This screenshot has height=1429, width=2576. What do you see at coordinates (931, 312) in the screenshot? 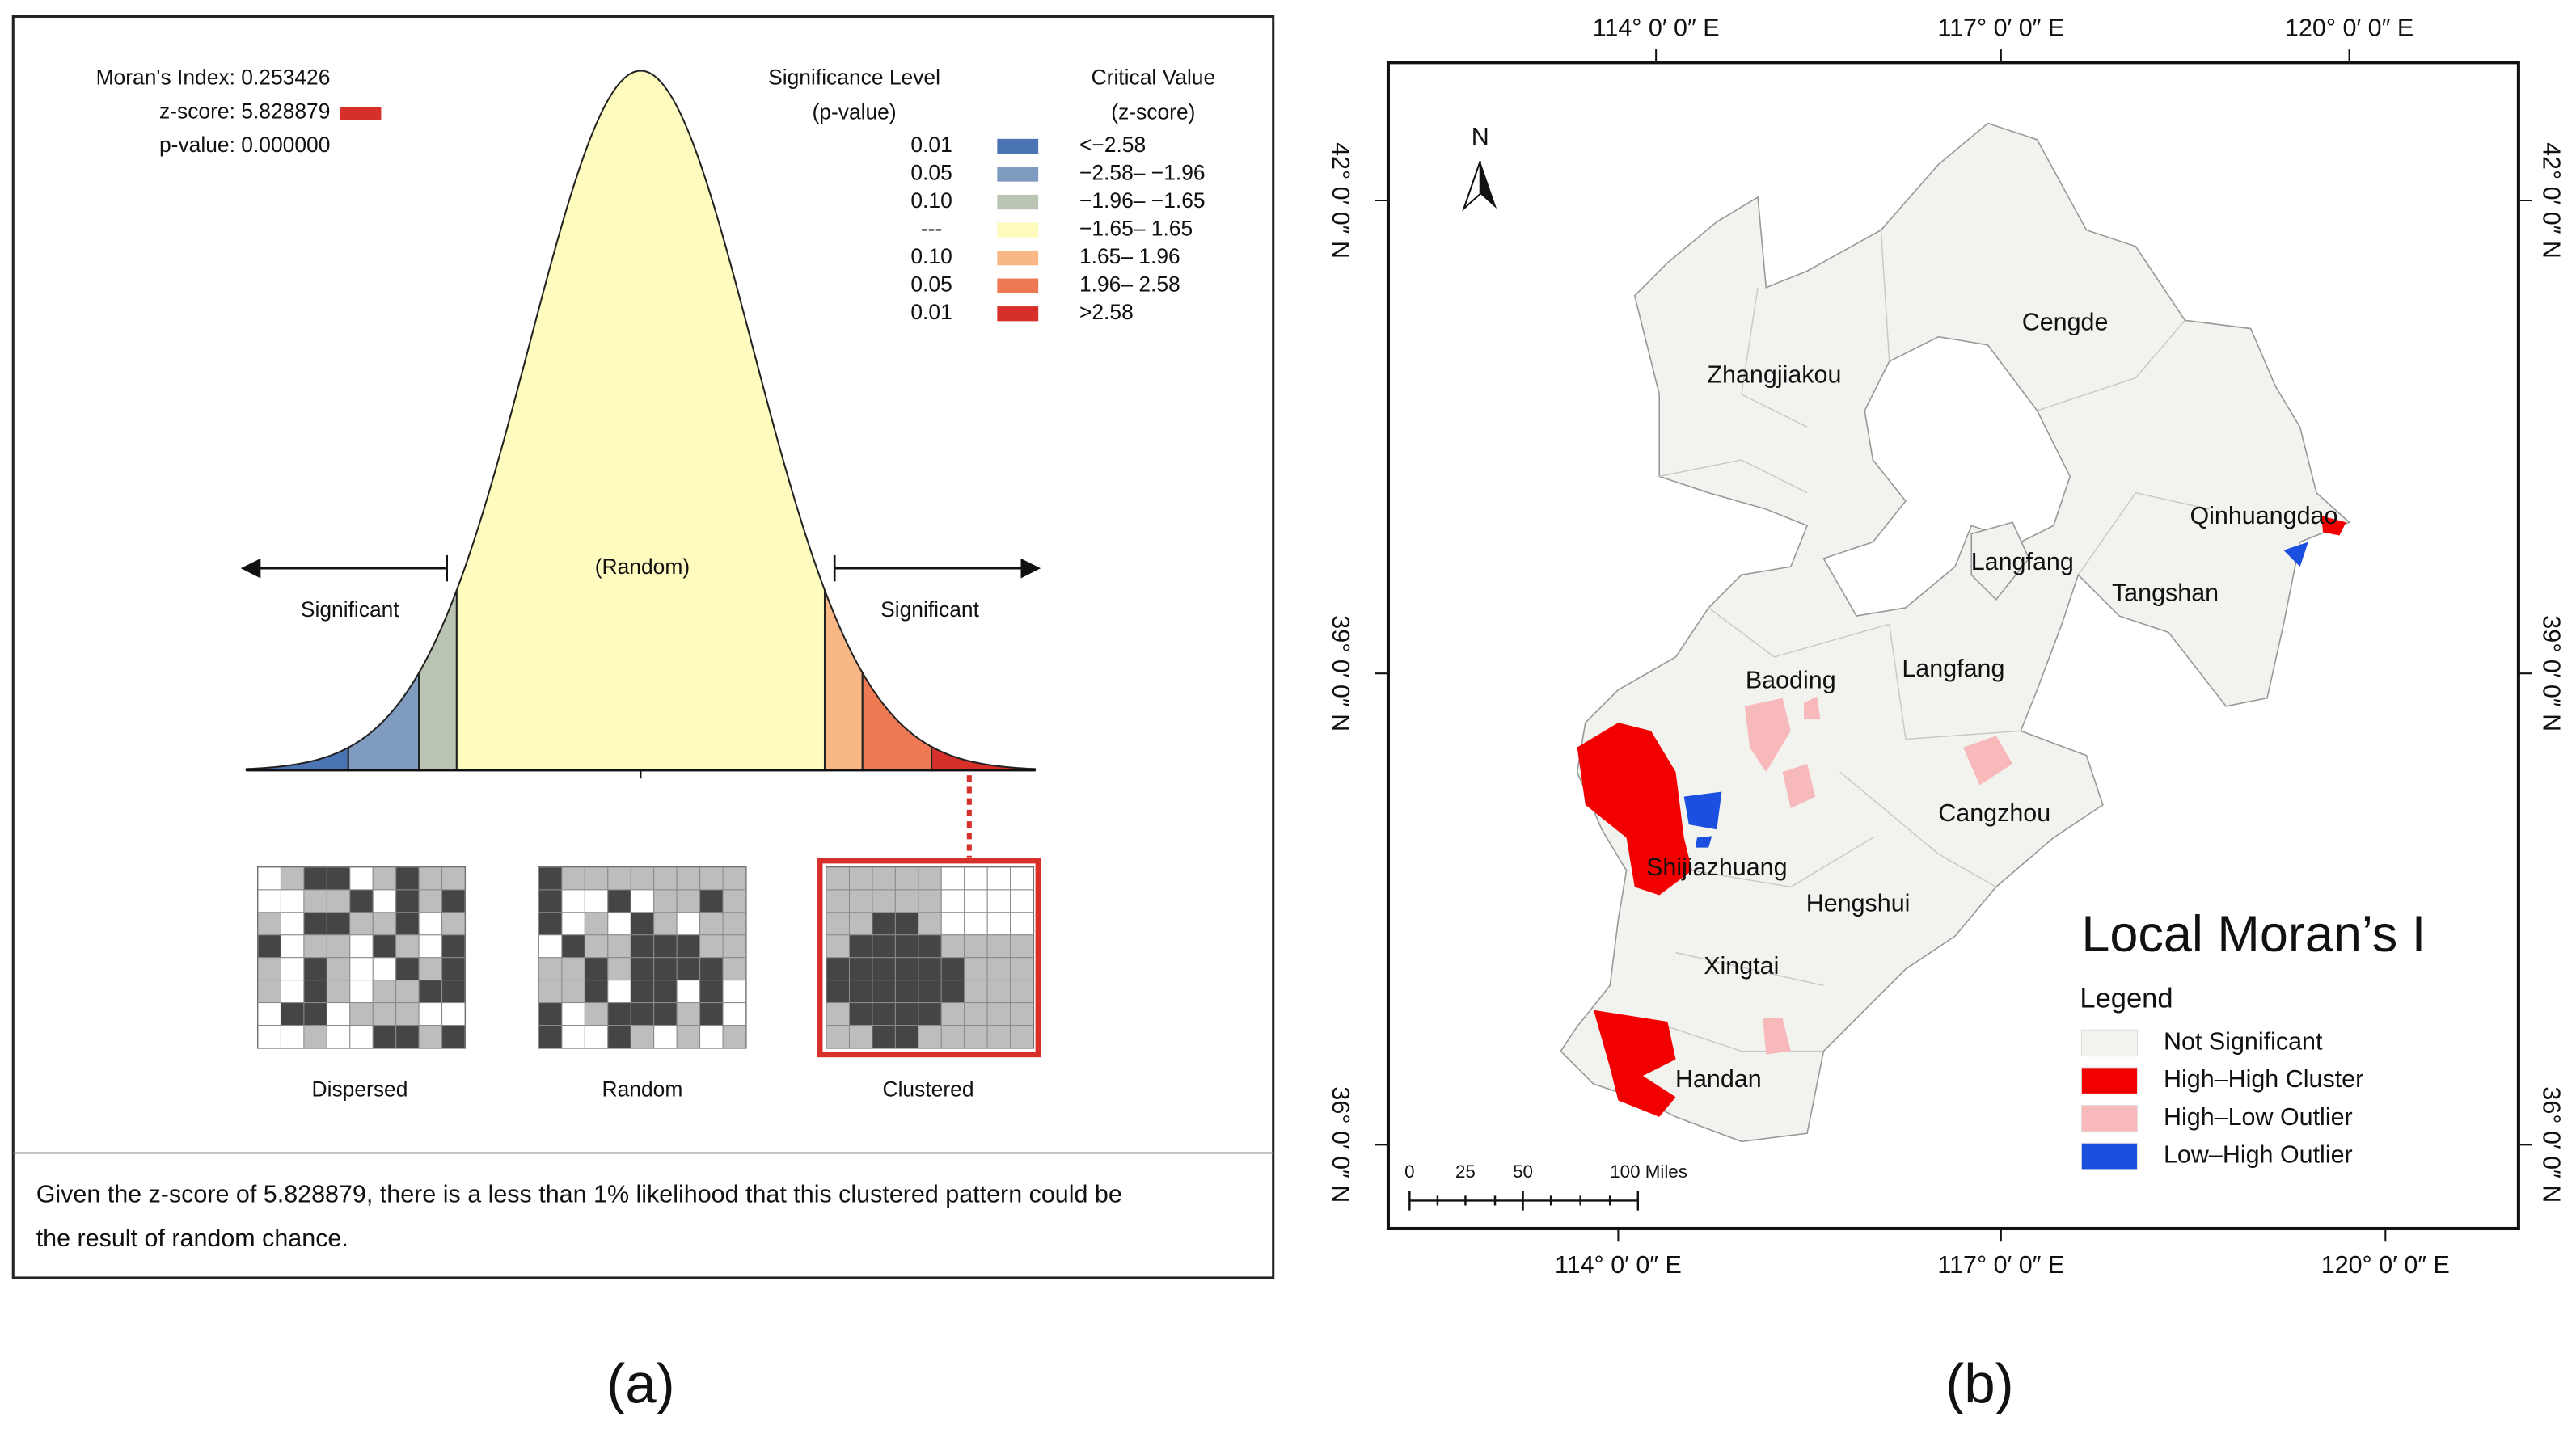
I see `p-value: 0.01` at bounding box center [931, 312].